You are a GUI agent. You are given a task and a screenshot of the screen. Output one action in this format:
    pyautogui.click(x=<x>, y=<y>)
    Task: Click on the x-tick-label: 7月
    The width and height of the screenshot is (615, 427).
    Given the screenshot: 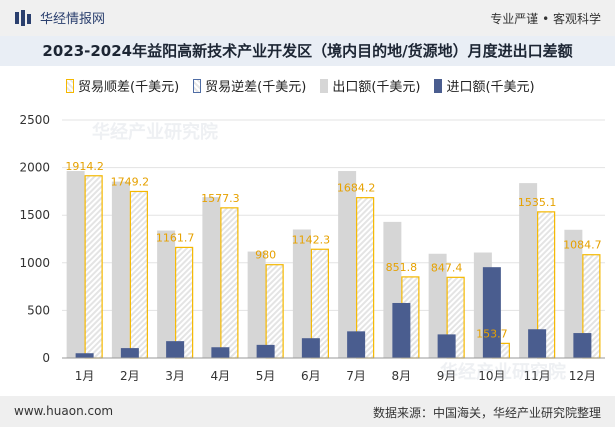 What is the action you would take?
    pyautogui.click(x=356, y=376)
    